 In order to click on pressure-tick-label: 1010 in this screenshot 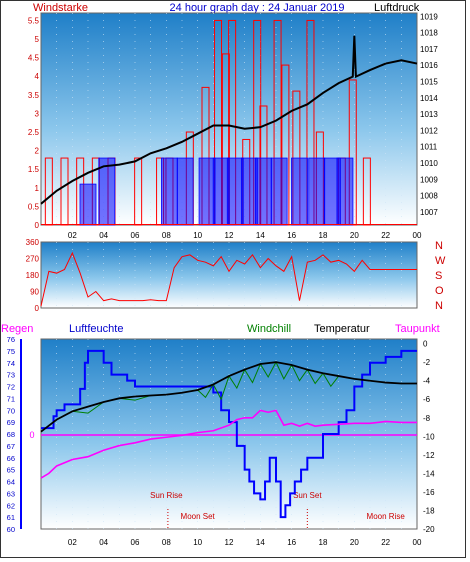, I will do `click(429, 163)`.